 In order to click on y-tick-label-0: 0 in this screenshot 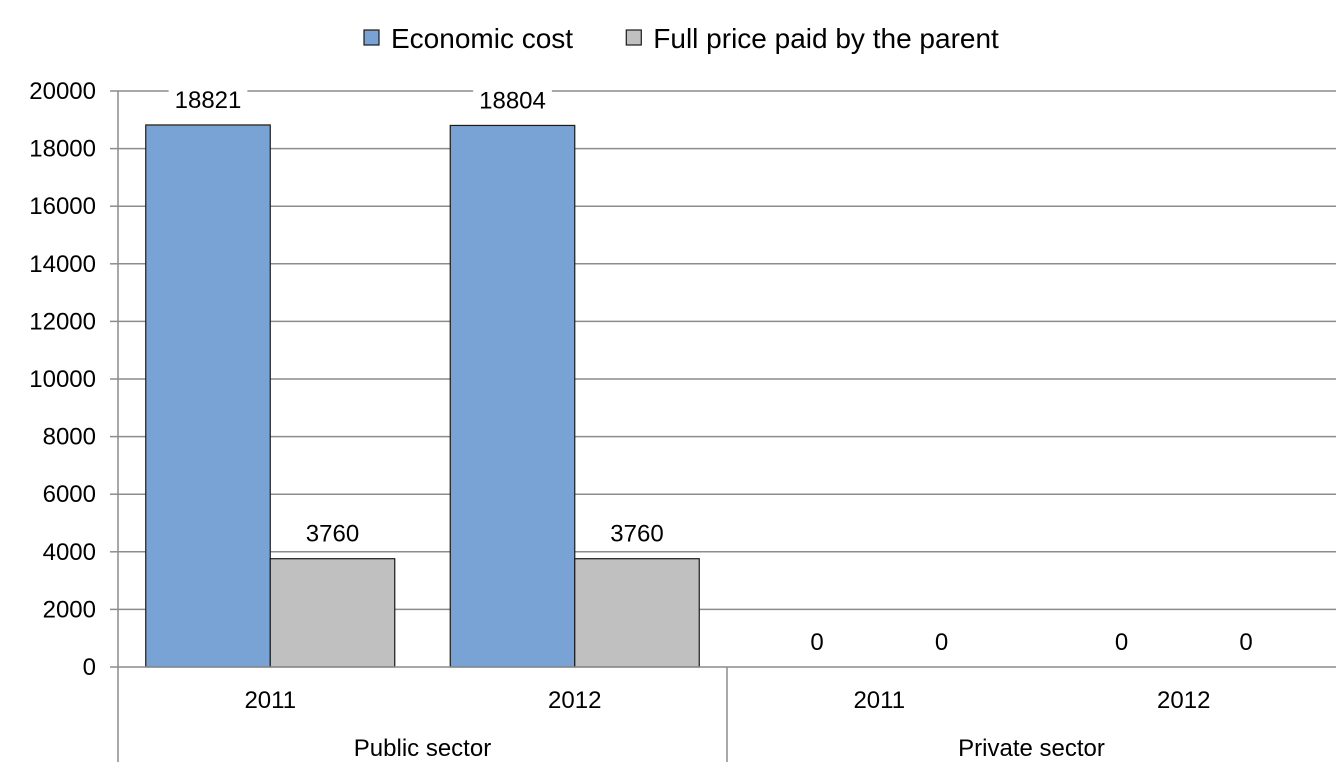, I will do `click(89, 667)`.